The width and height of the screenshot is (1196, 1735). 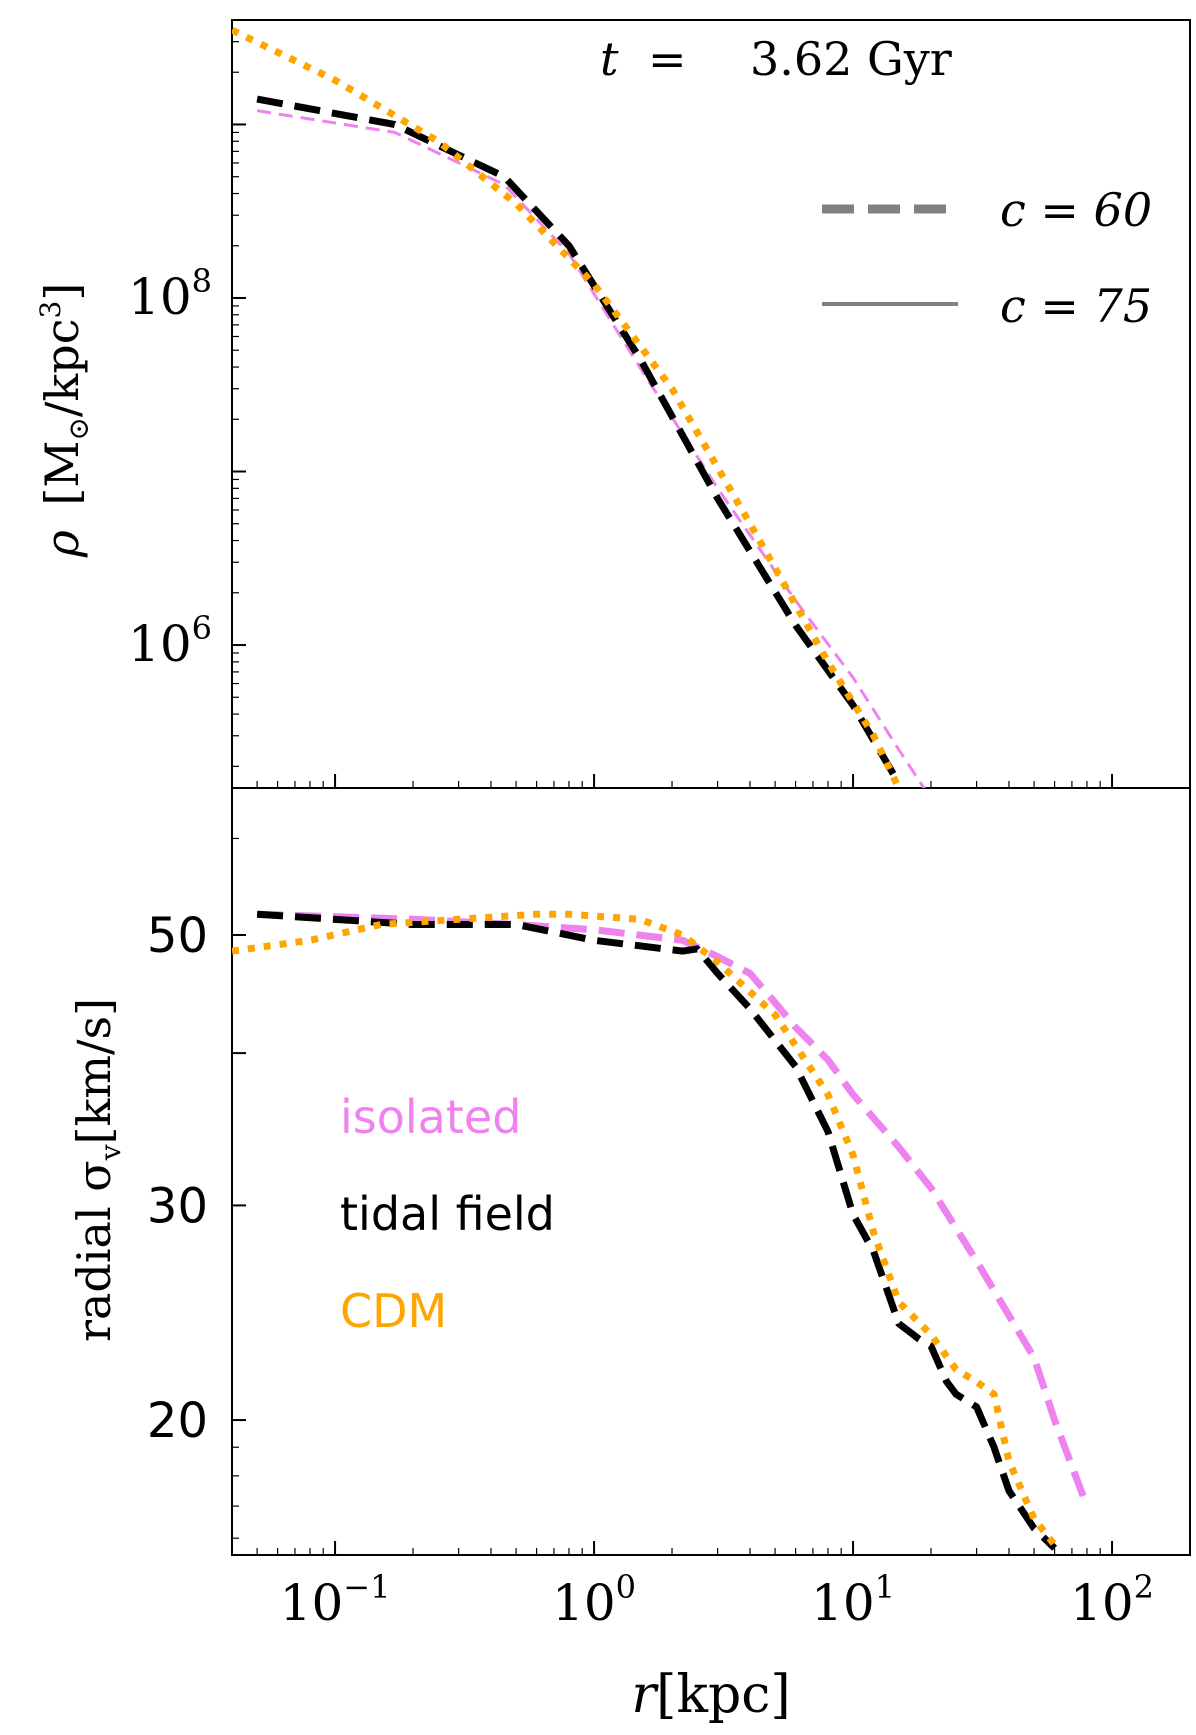 What do you see at coordinates (62, 368) in the screenshot?
I see `top-ylabel-rest: /kpc` at bounding box center [62, 368].